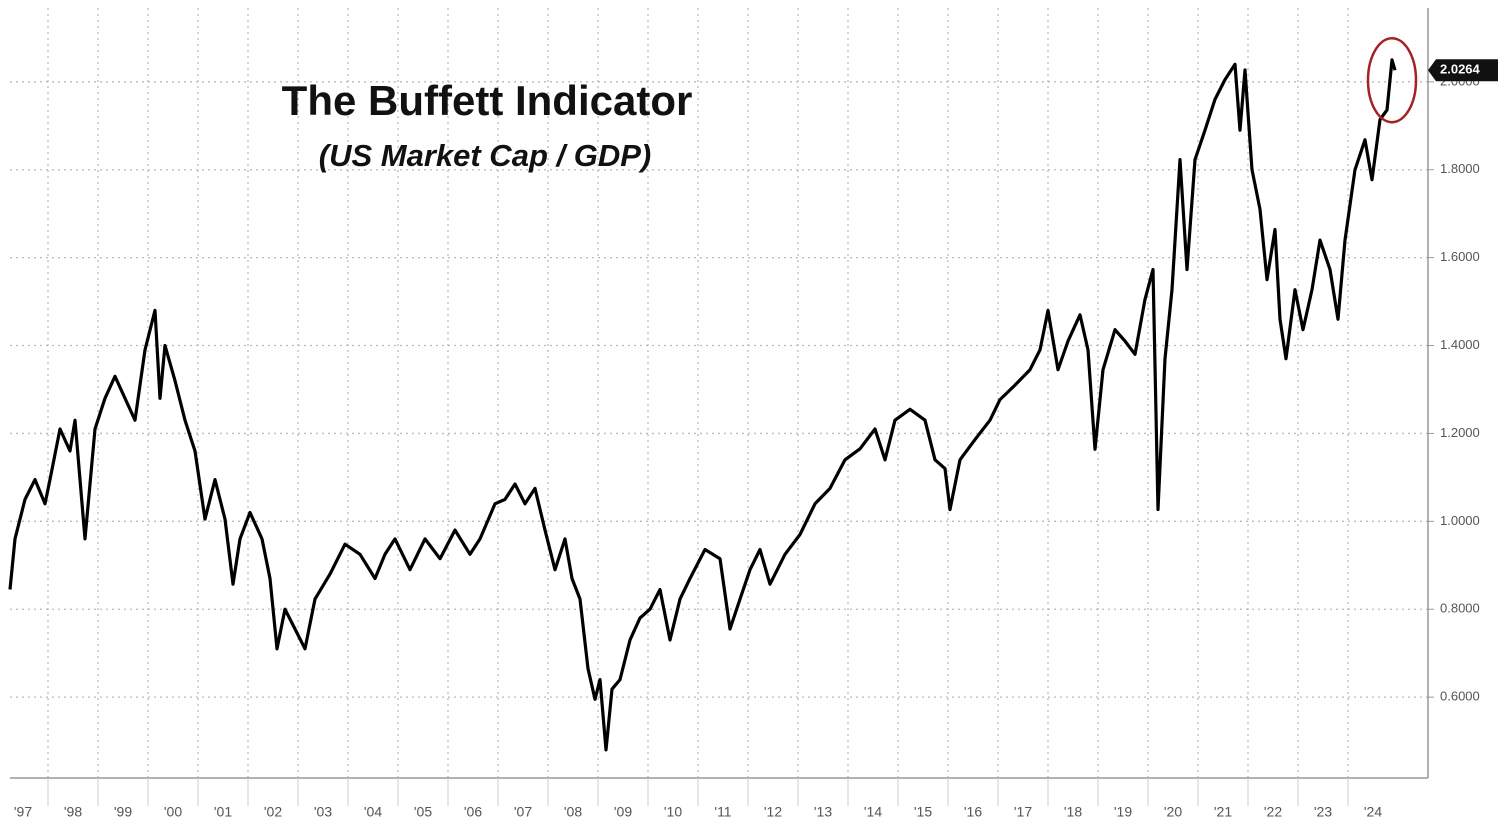 The width and height of the screenshot is (1512, 834). What do you see at coordinates (323, 812) in the screenshot?
I see `x-tick-label: '03` at bounding box center [323, 812].